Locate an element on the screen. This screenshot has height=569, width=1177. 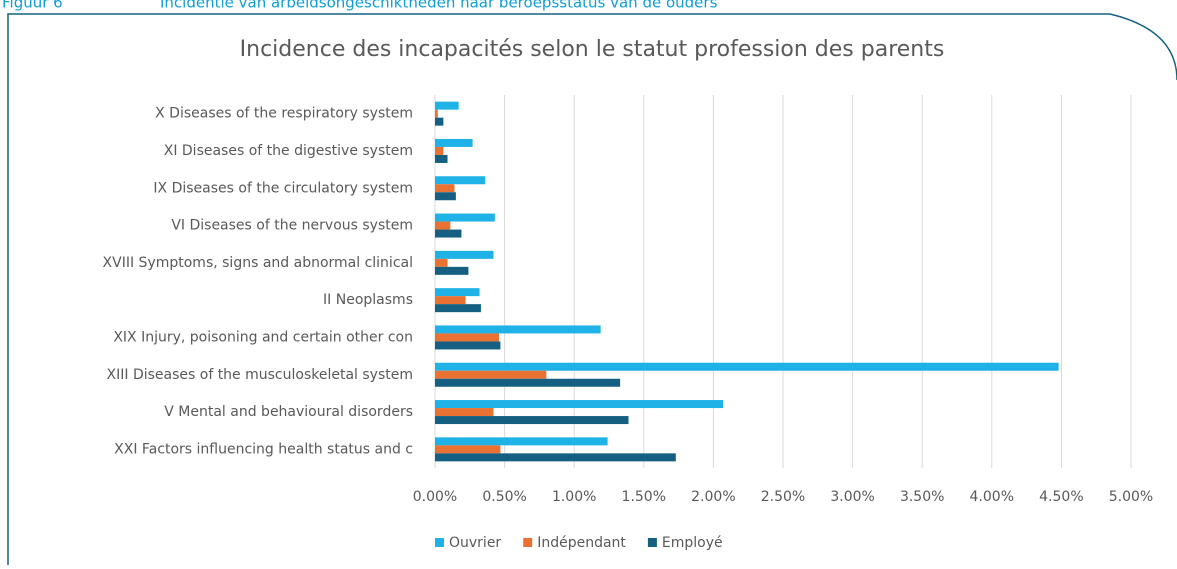
x-tick-label: 3.00% is located at coordinates (852, 497).